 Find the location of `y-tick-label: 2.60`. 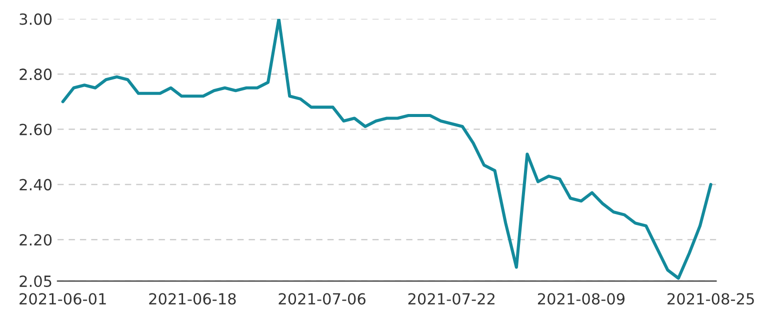

y-tick-label: 2.60 is located at coordinates (36, 130).